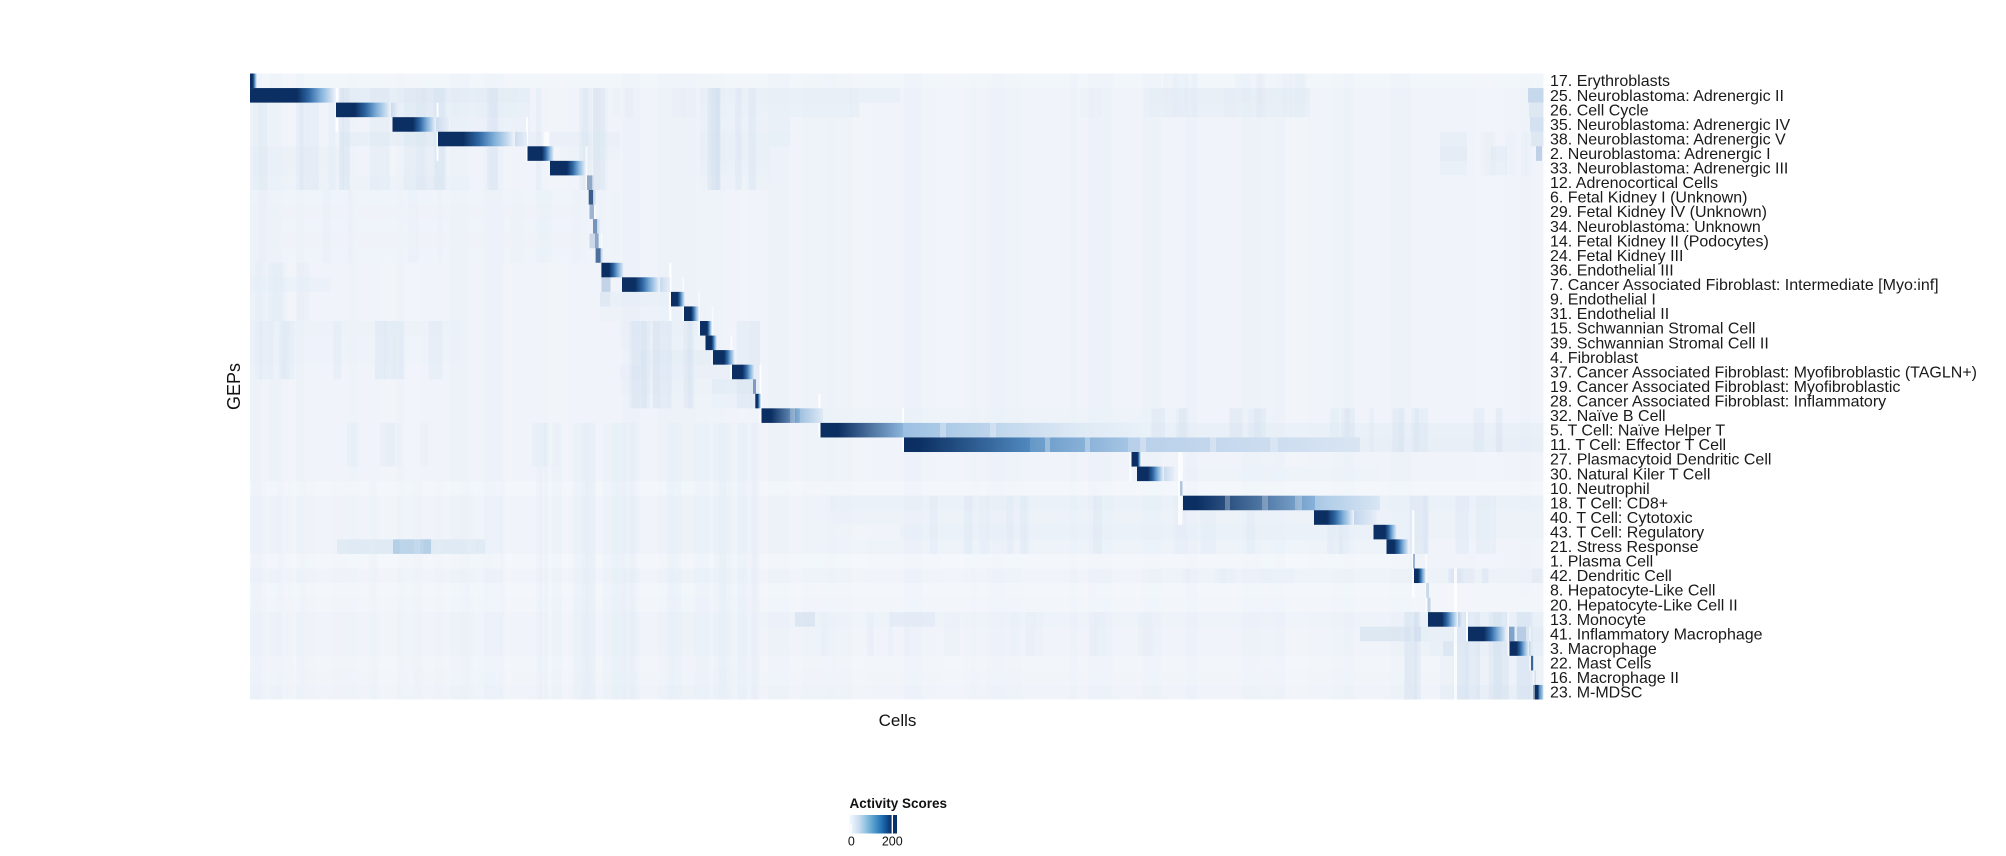 The image size is (2006, 856). I want to click on svg-text: 5. T Cell: Naïve Helper T, so click(1637, 431).